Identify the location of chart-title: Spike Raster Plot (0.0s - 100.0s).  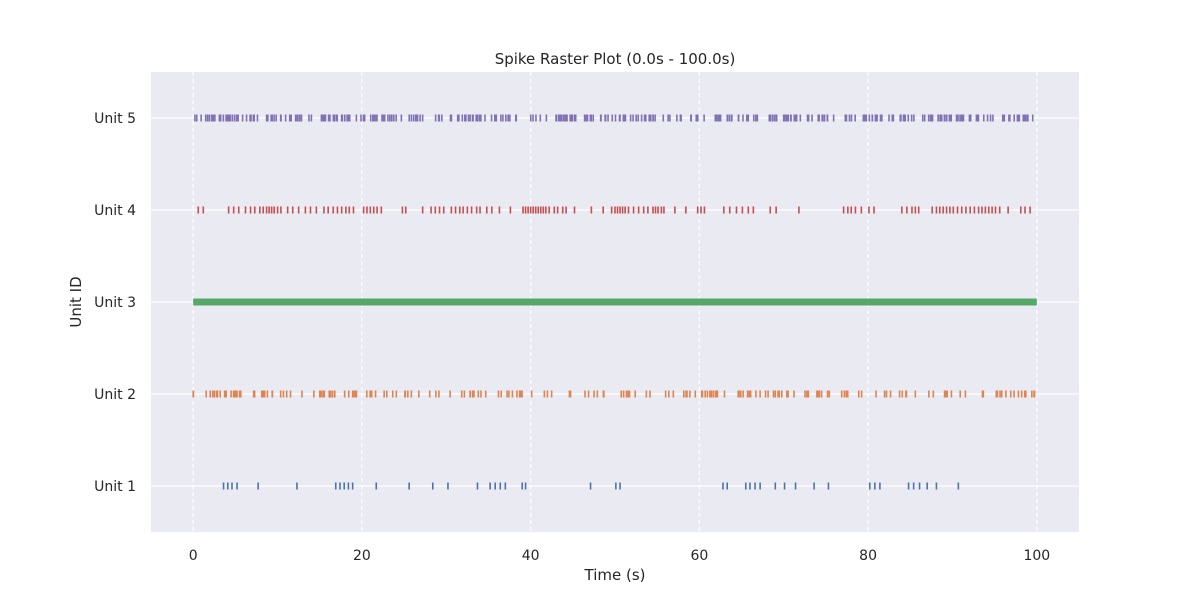
(615, 59).